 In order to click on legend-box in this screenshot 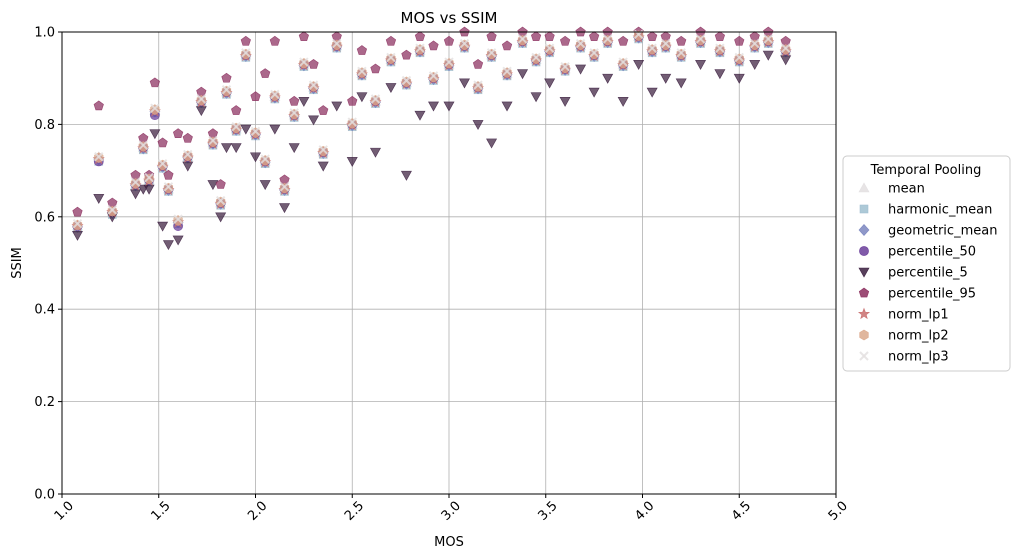, I will do `click(926, 263)`.